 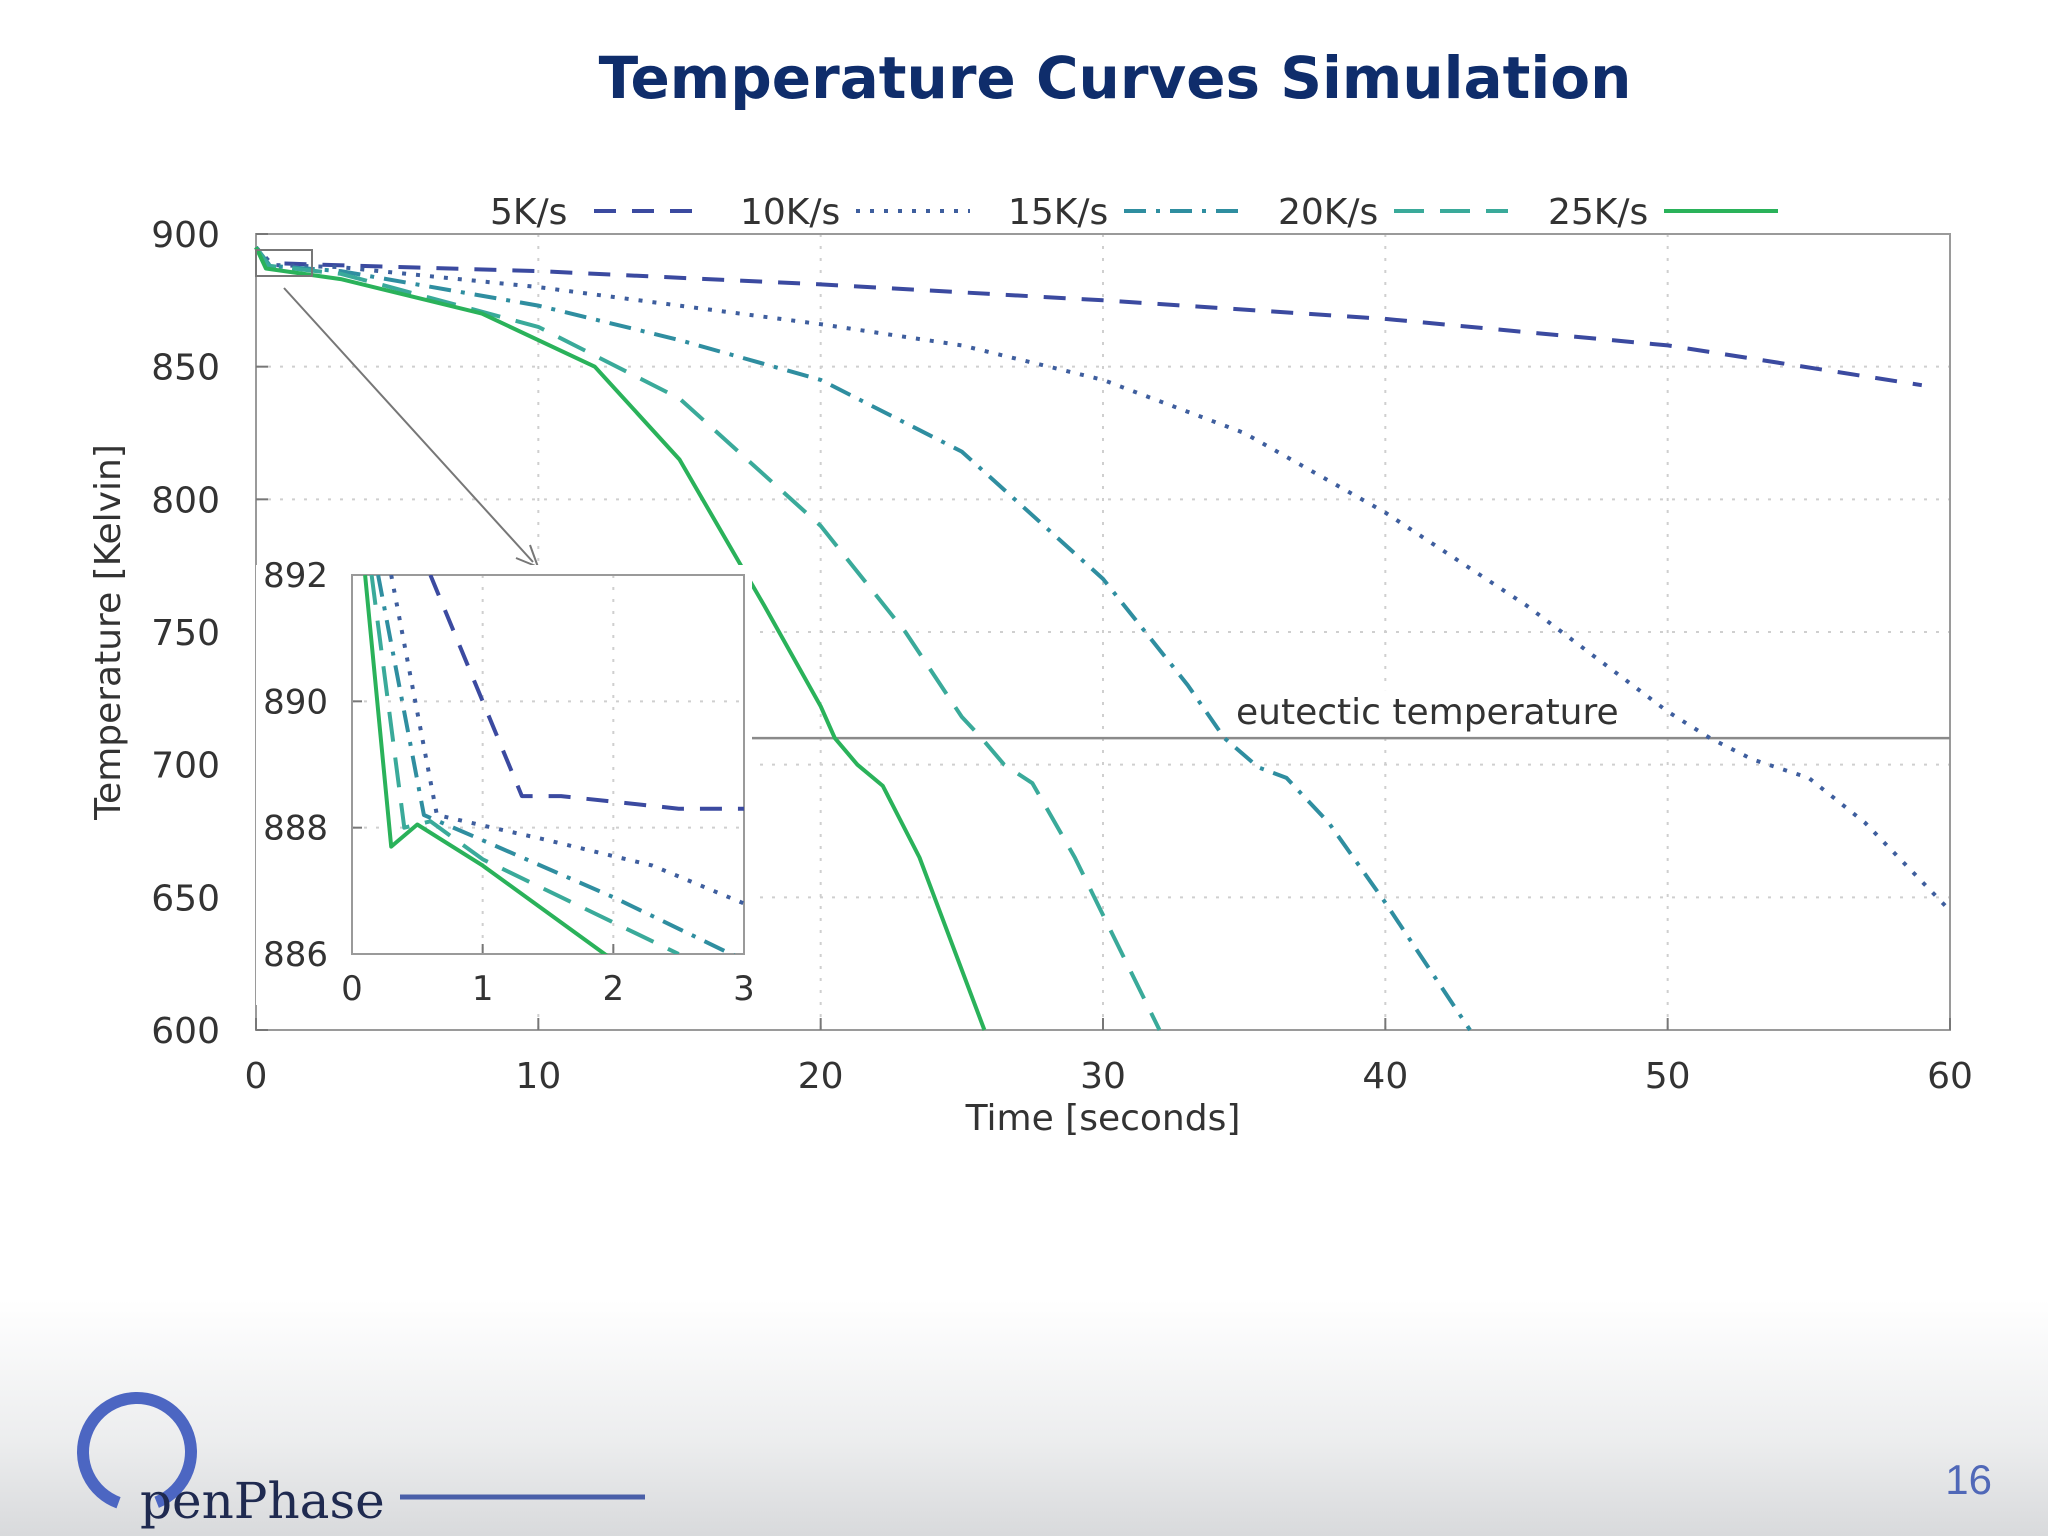 What do you see at coordinates (586, 693) in the screenshot?
I see `inset-series-line-5K-per-s` at bounding box center [586, 693].